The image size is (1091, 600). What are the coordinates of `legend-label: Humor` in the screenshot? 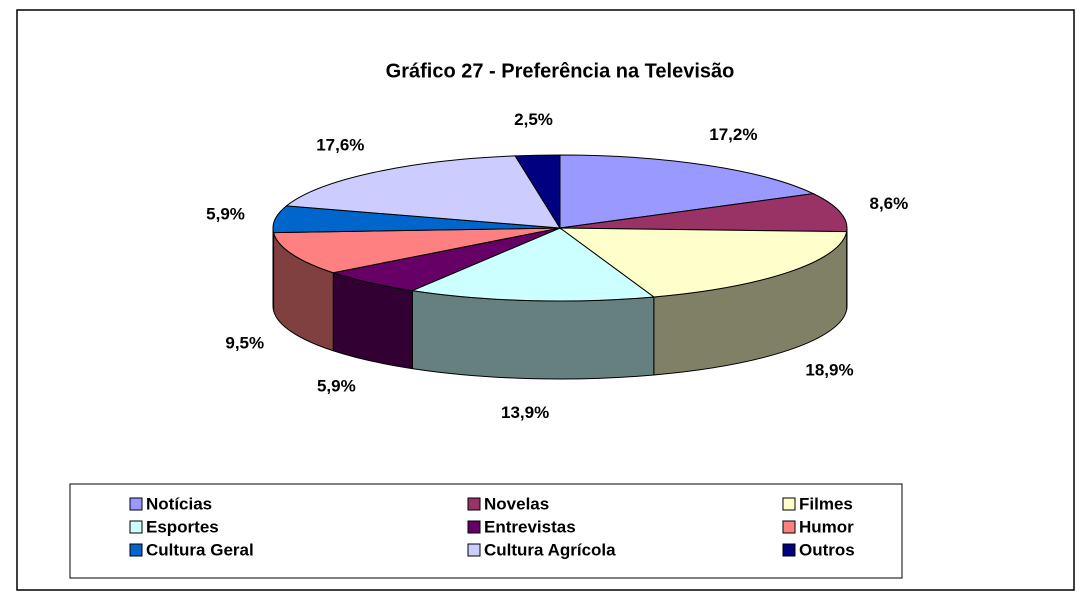 It's located at (826, 526).